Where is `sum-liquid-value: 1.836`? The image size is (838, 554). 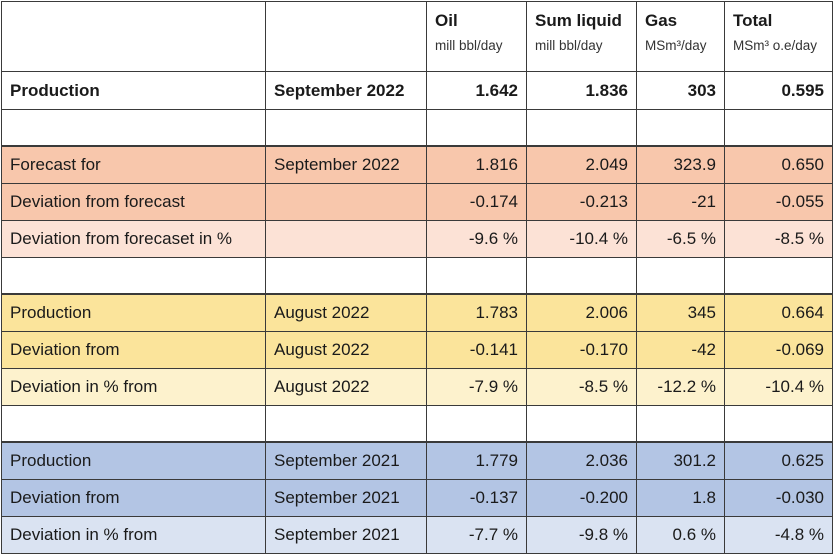 sum-liquid-value: 1.836 is located at coordinates (581, 90).